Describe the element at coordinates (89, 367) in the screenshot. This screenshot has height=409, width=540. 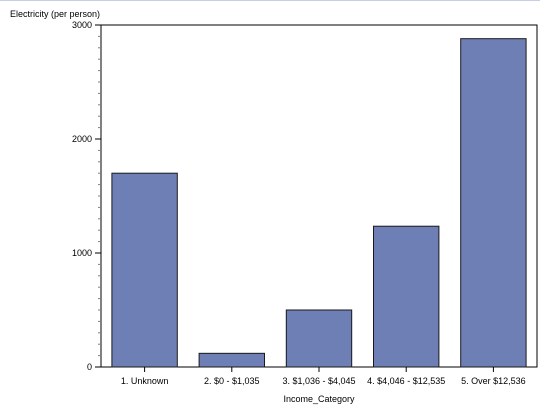
I see `y-tick-label: 0` at that location.